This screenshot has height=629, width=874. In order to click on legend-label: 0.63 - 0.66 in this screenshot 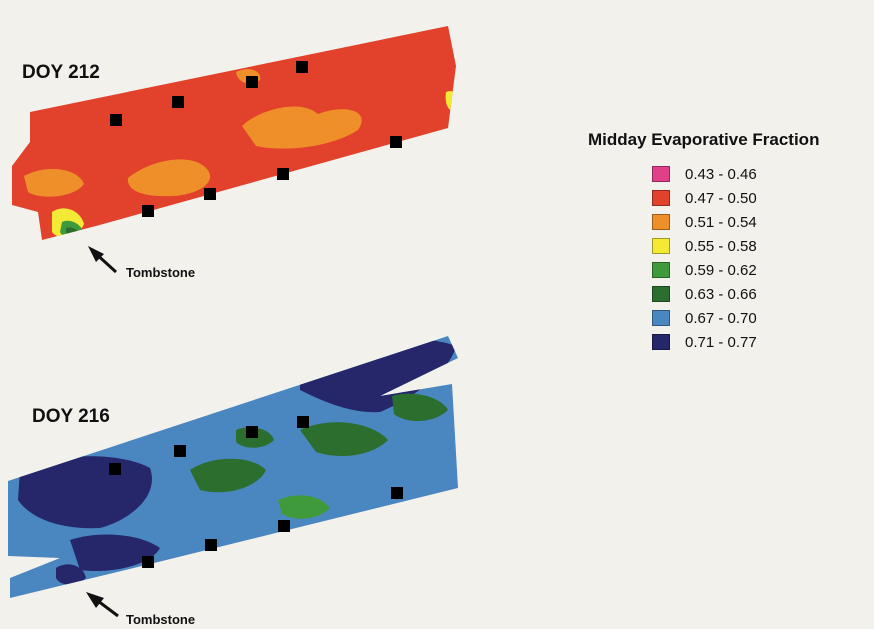, I will do `click(721, 294)`.